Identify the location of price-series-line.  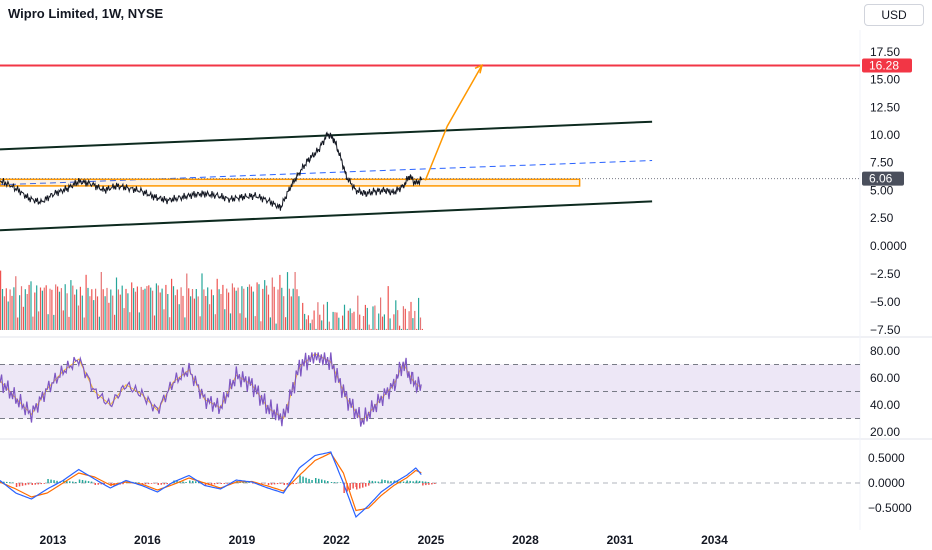
(211, 171).